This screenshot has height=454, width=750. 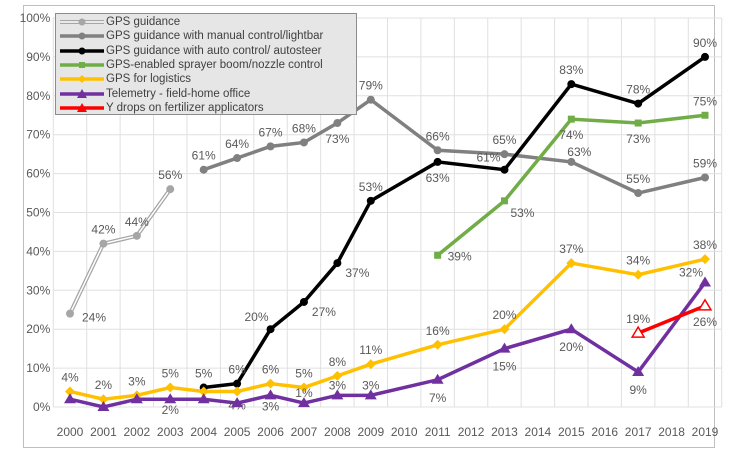 What do you see at coordinates (438, 136) in the screenshot?
I see `data-label: 66%` at bounding box center [438, 136].